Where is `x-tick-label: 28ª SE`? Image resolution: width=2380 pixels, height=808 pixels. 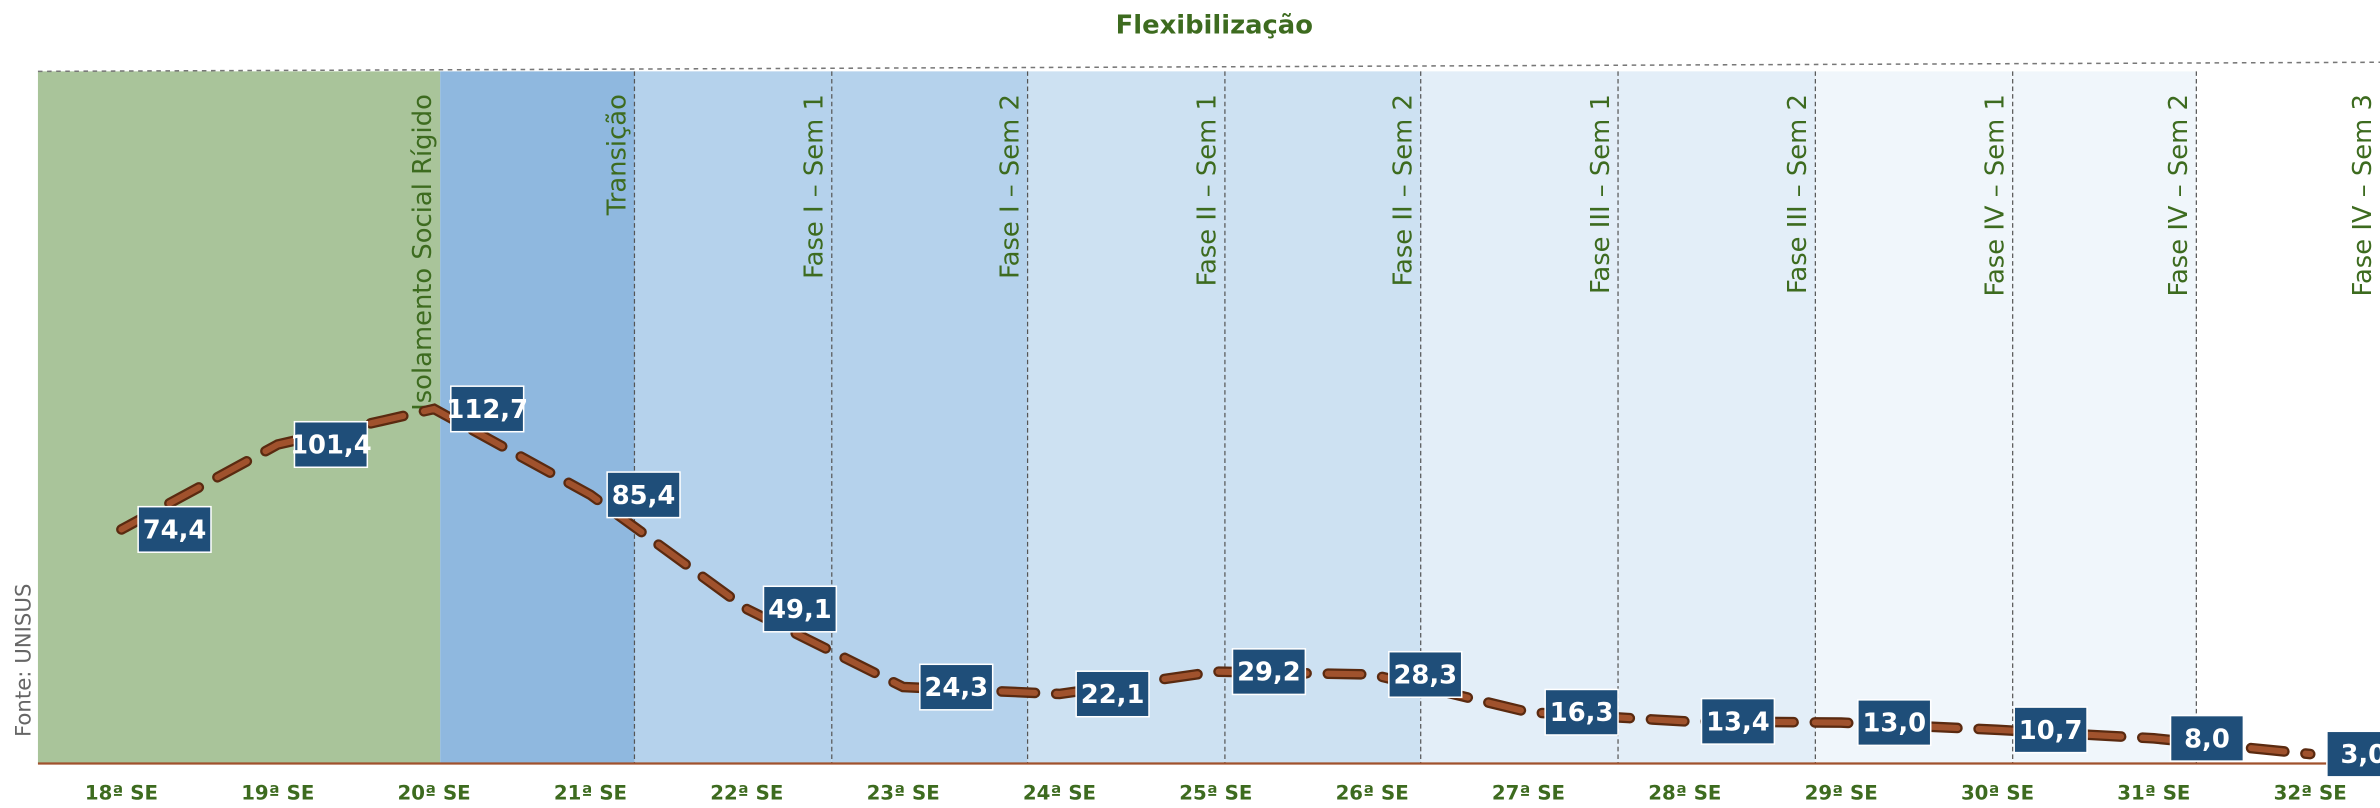 x-tick-label: 28ª SE is located at coordinates (1684, 792).